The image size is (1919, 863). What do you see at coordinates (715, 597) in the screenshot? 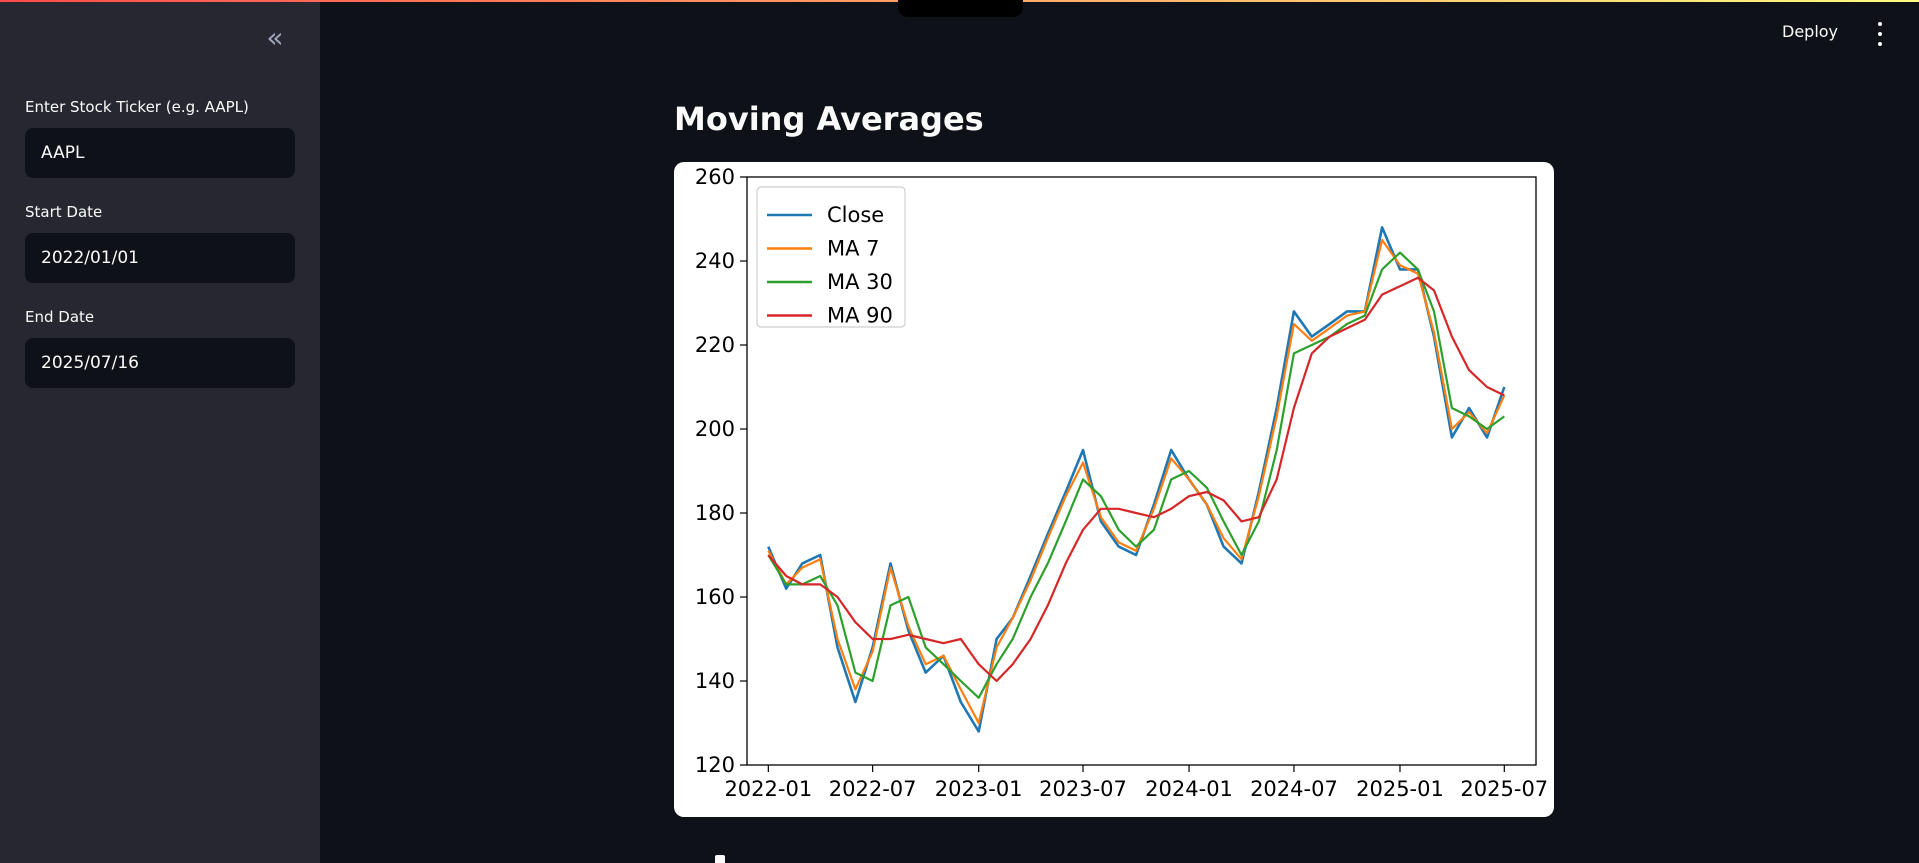
I see `y-tick-label: 160` at bounding box center [715, 597].